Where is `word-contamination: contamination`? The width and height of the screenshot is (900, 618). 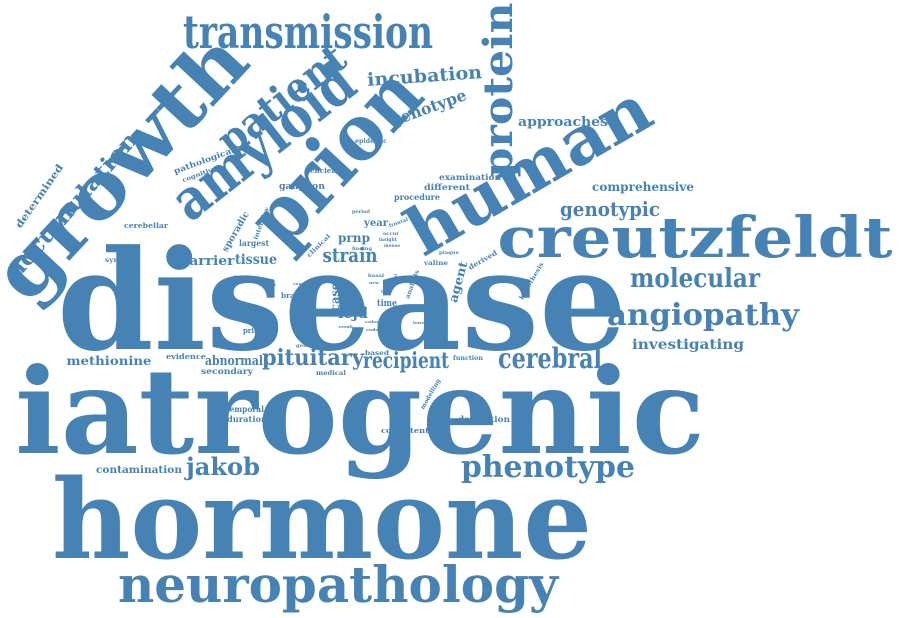
word-contamination: contamination is located at coordinates (139, 470).